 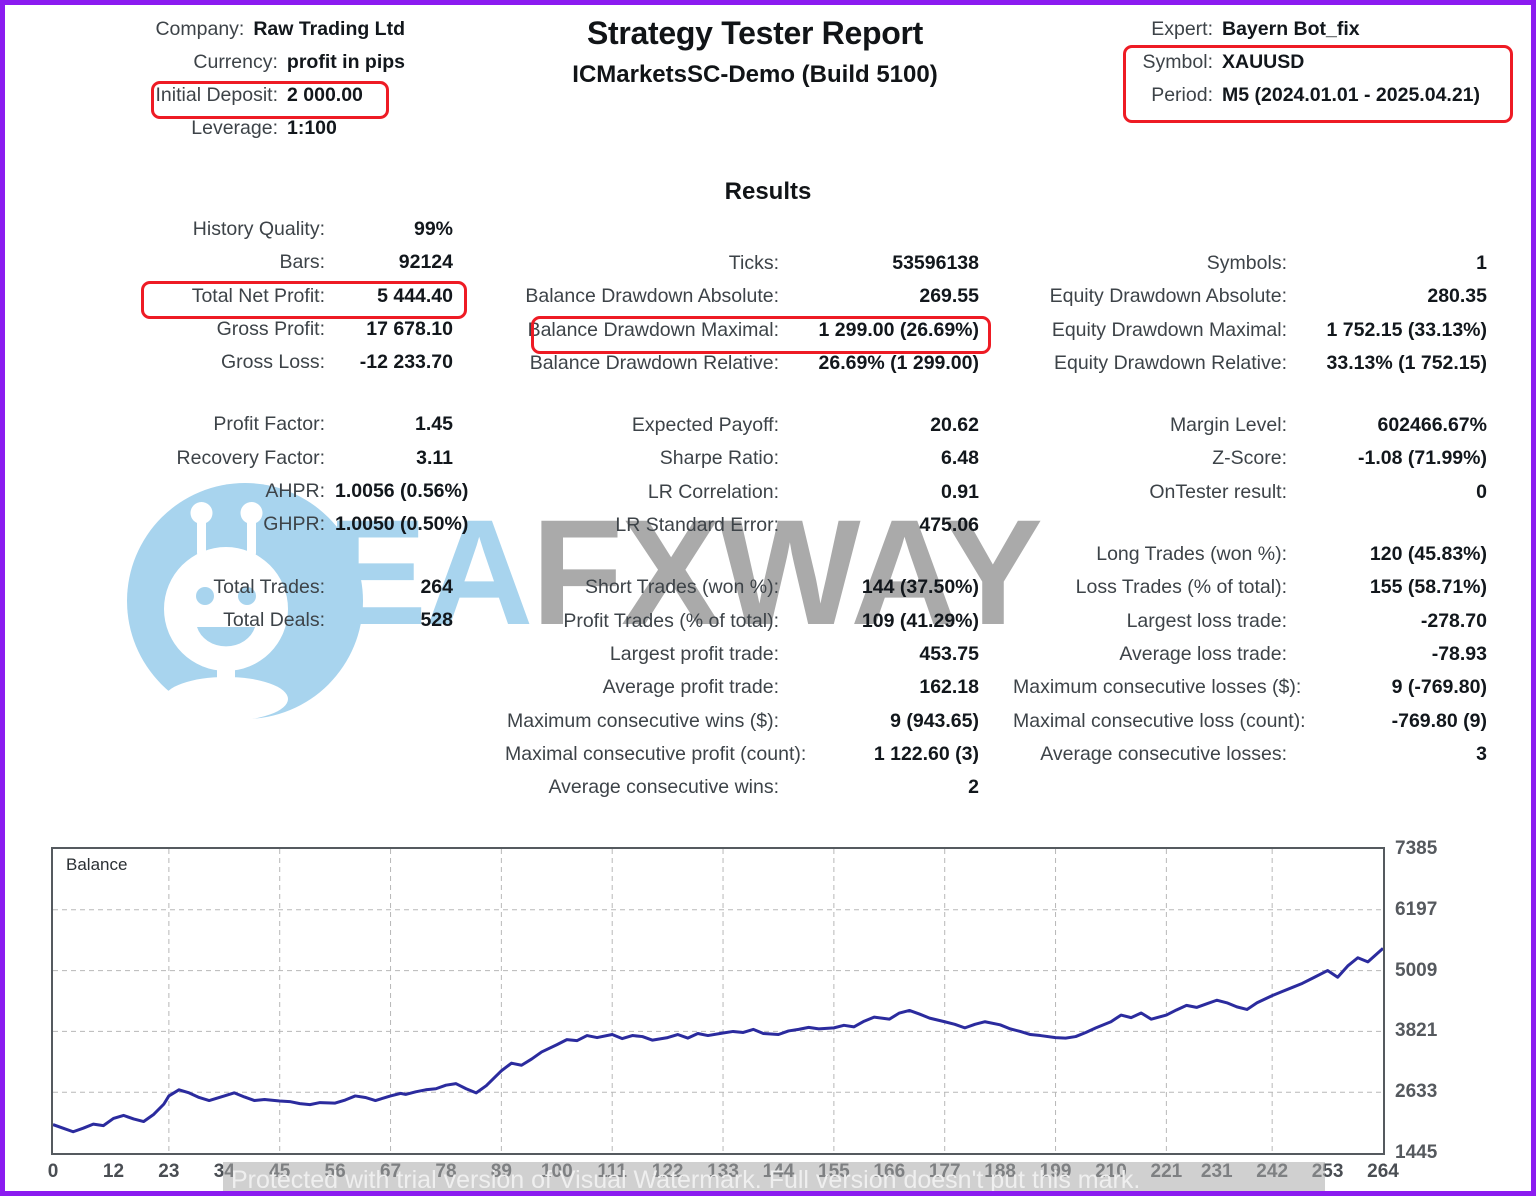 I want to click on header-row-symbol: Symbol: XAUUSD, so click(x=1317, y=62).